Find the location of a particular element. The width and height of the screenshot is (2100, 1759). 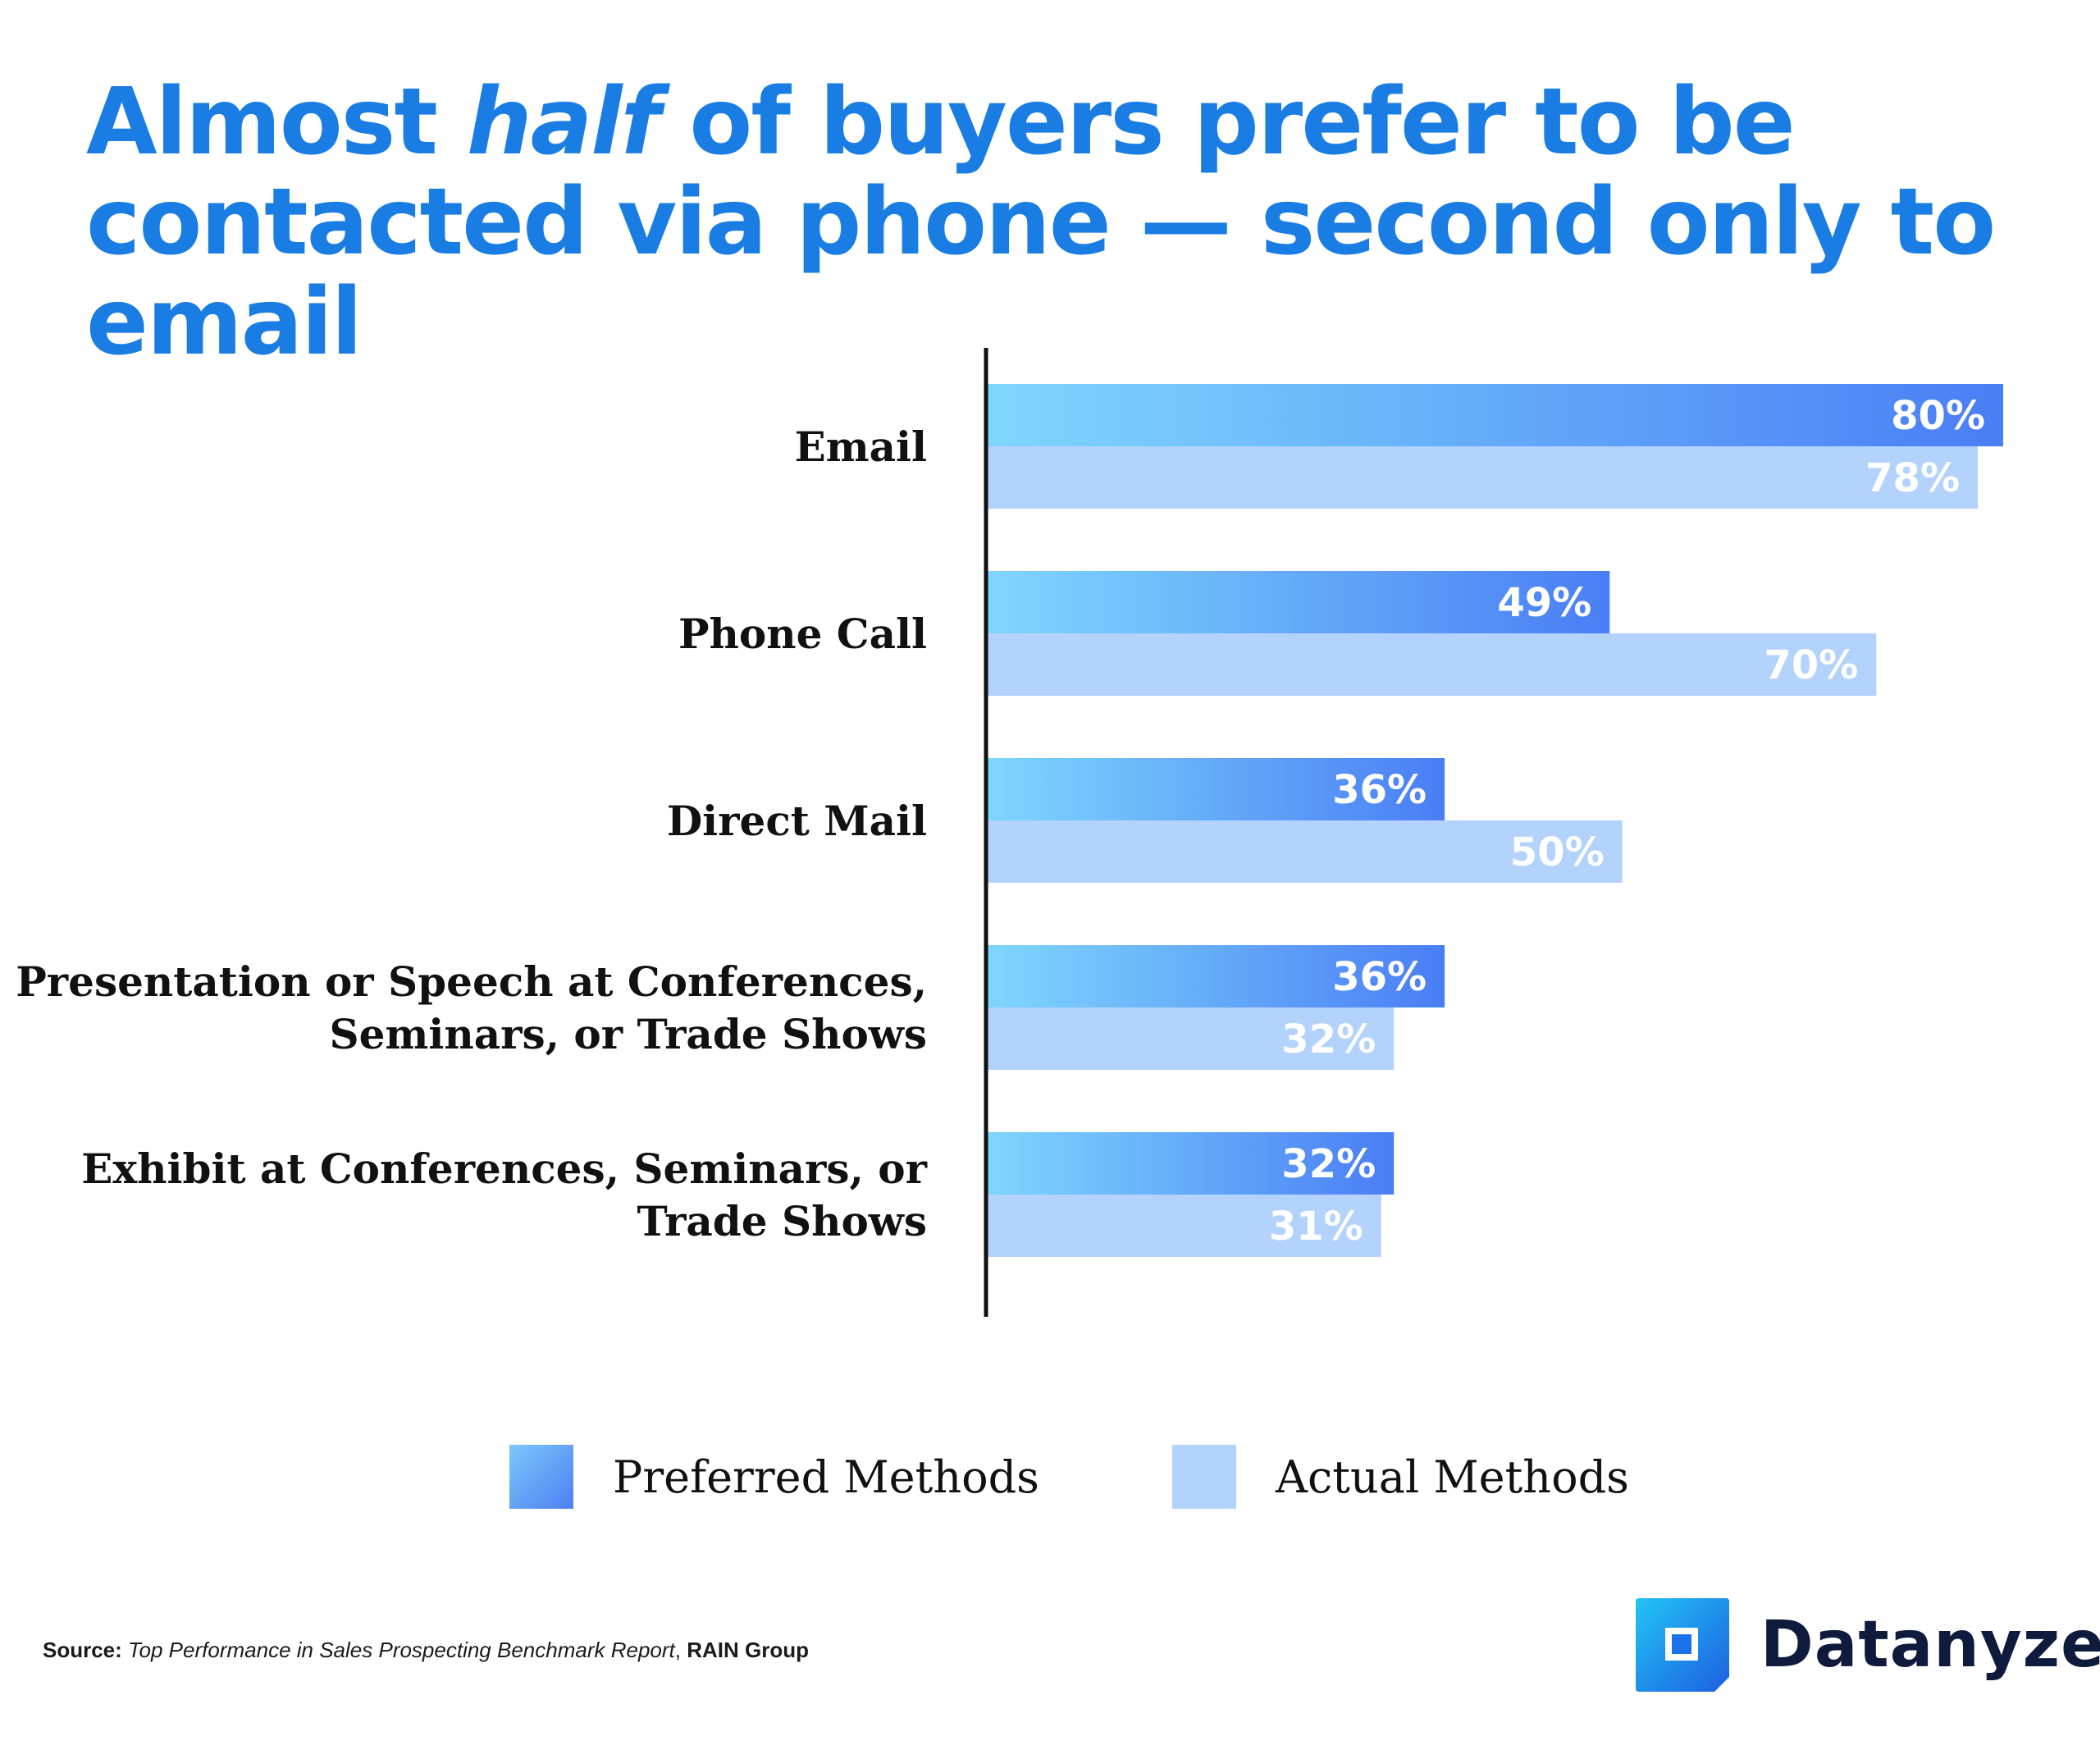

category-label-presentation-or-speech-at-conferences-se-line-1: Presentation or Speech at Conferences, is located at coordinates (471, 982).